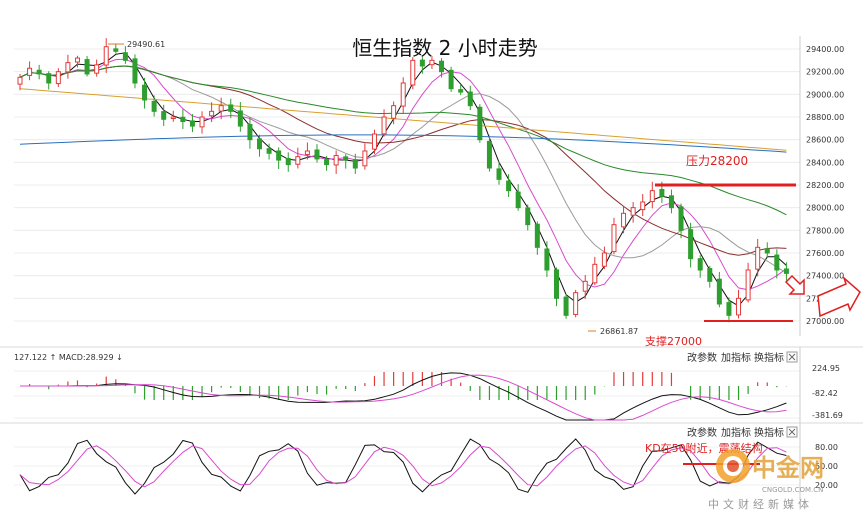 The width and height of the screenshot is (863, 520). I want to click on macd-y-axis: 224.95 -82.42 -381.69, so click(827, 392).